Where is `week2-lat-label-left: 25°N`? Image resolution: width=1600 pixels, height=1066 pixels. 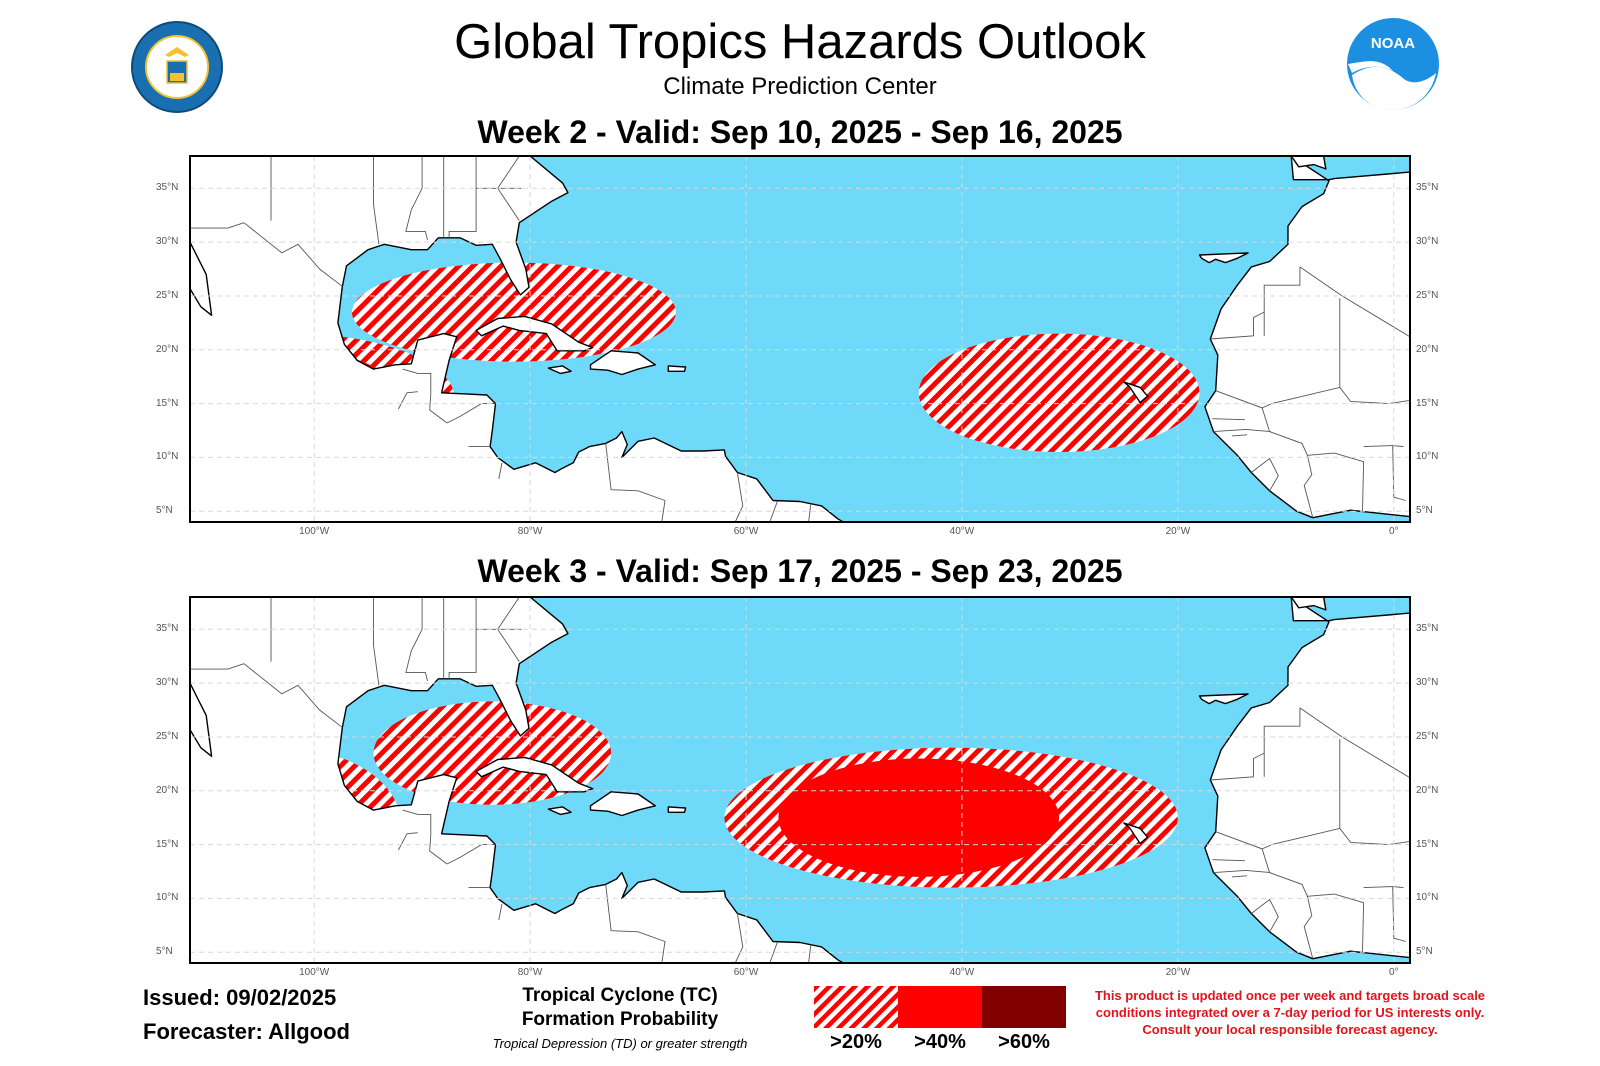 week2-lat-label-left: 25°N is located at coordinates (167, 295).